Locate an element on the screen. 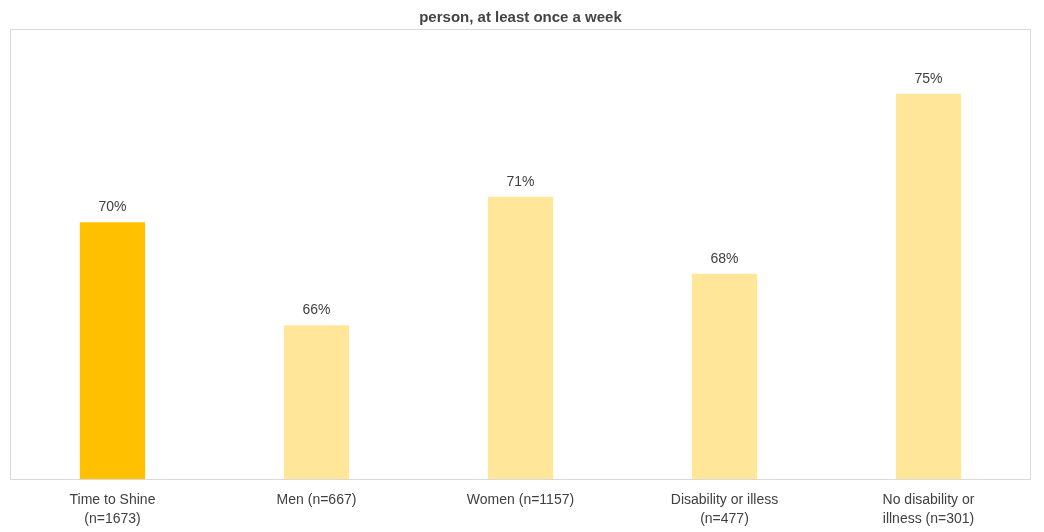 The width and height of the screenshot is (1044, 532). x-tick-label: No disability or illness (n=301) is located at coordinates (928, 508).